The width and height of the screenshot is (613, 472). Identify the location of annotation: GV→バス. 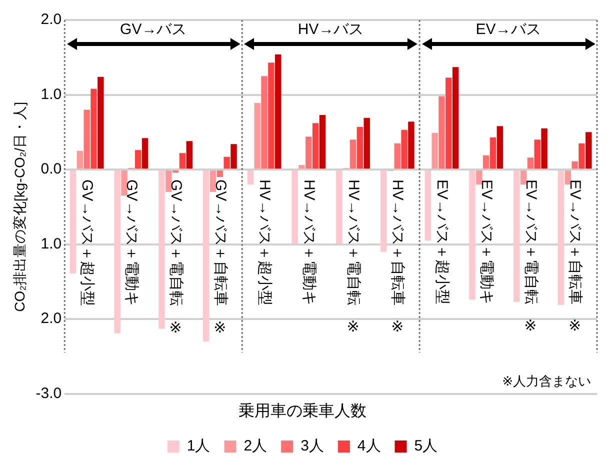
(153, 29).